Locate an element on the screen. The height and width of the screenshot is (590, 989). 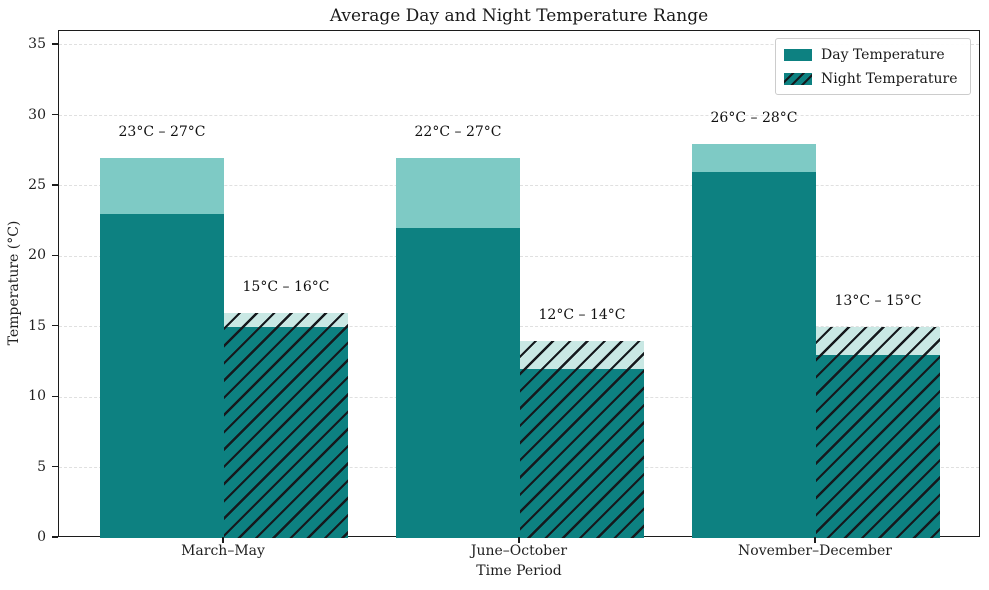
night-range-annotation-2: 13°C – 15°C is located at coordinates (878, 300).